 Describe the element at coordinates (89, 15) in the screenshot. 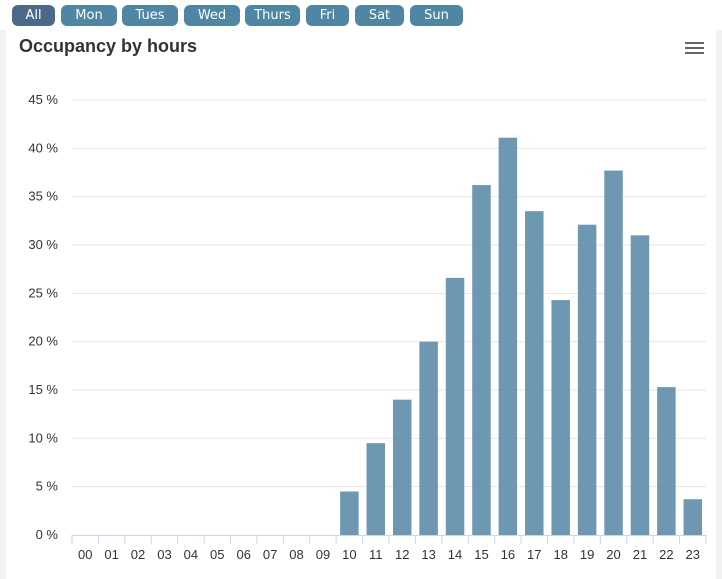

I see `filter-mon-button: Mon` at that location.